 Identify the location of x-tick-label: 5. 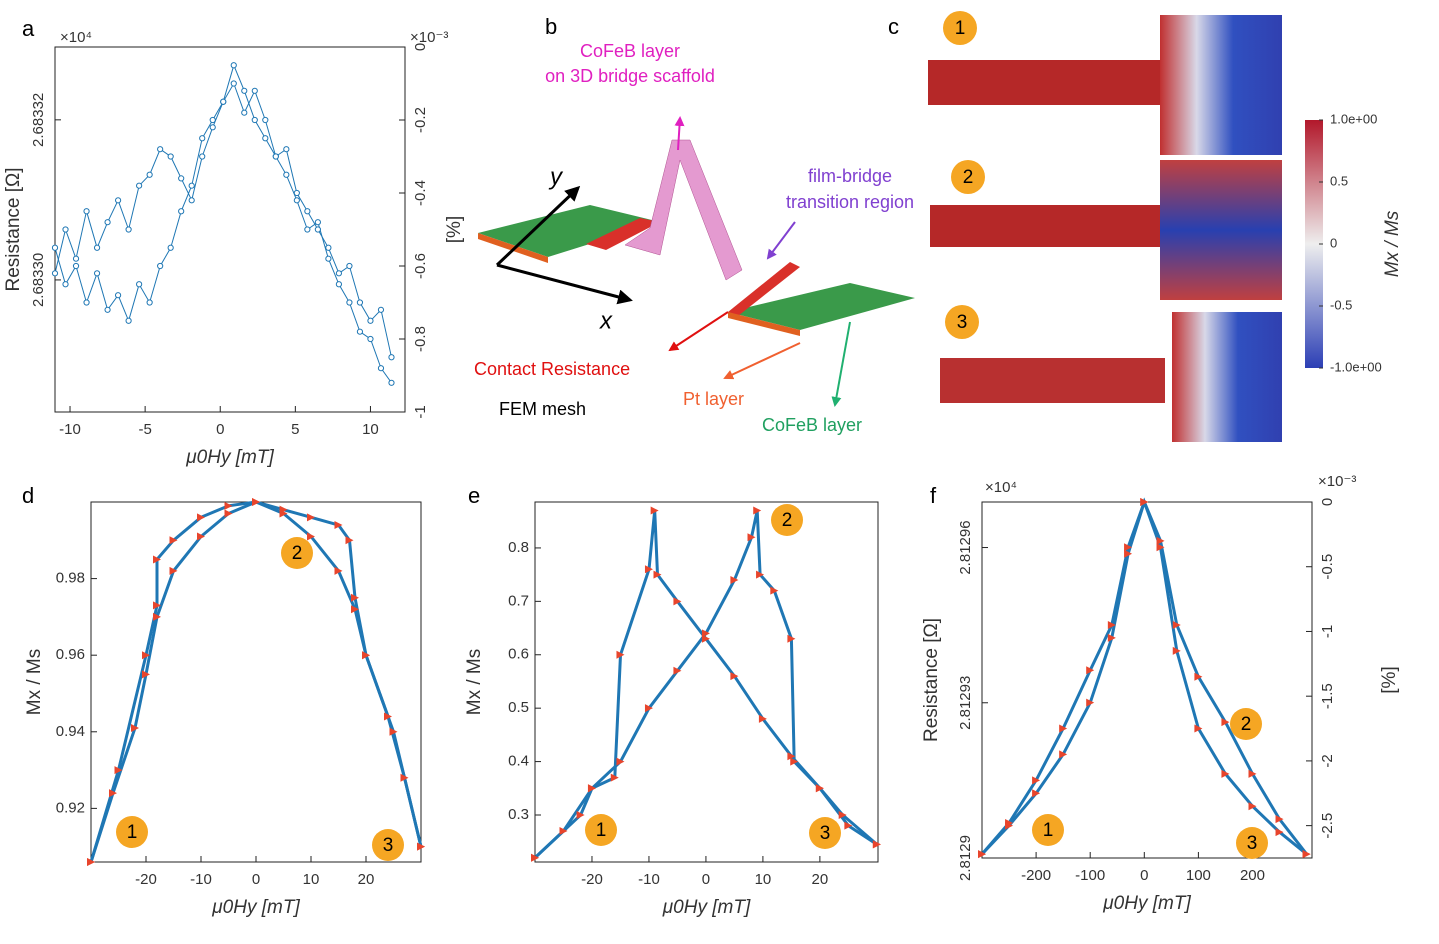
(295, 429).